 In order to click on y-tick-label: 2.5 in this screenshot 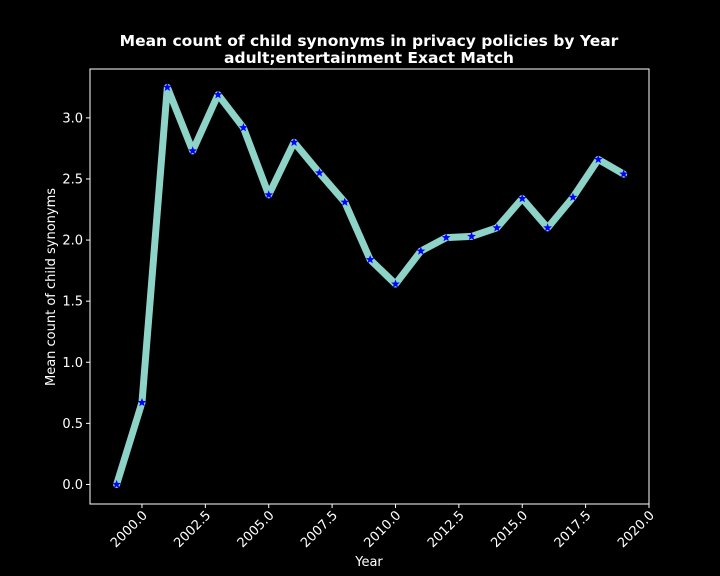, I will do `click(72, 179)`.